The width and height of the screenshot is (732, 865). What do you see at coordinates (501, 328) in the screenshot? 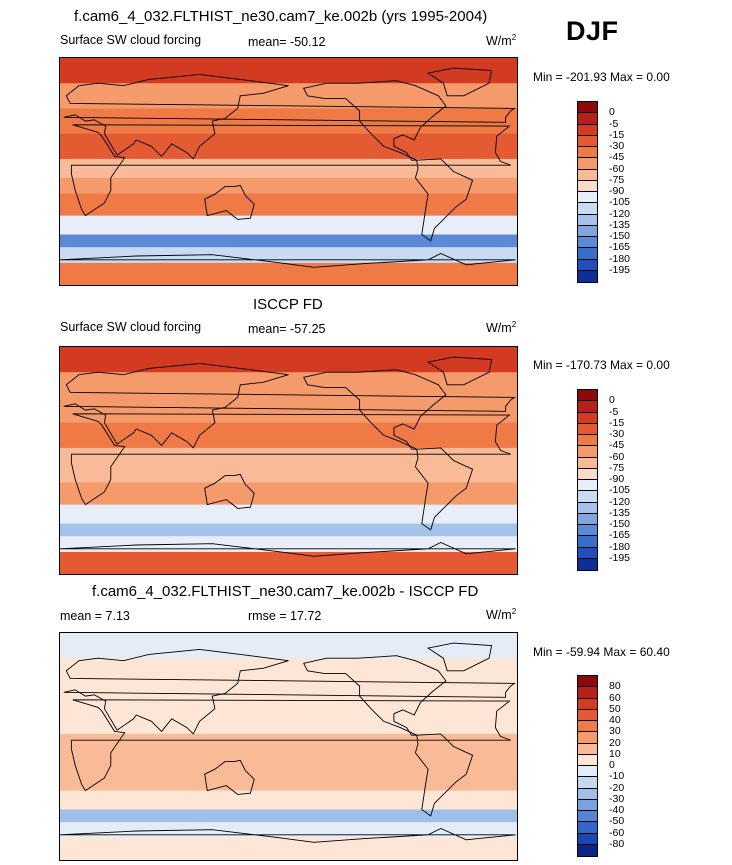
I see `panel2-units: W/m2` at bounding box center [501, 328].